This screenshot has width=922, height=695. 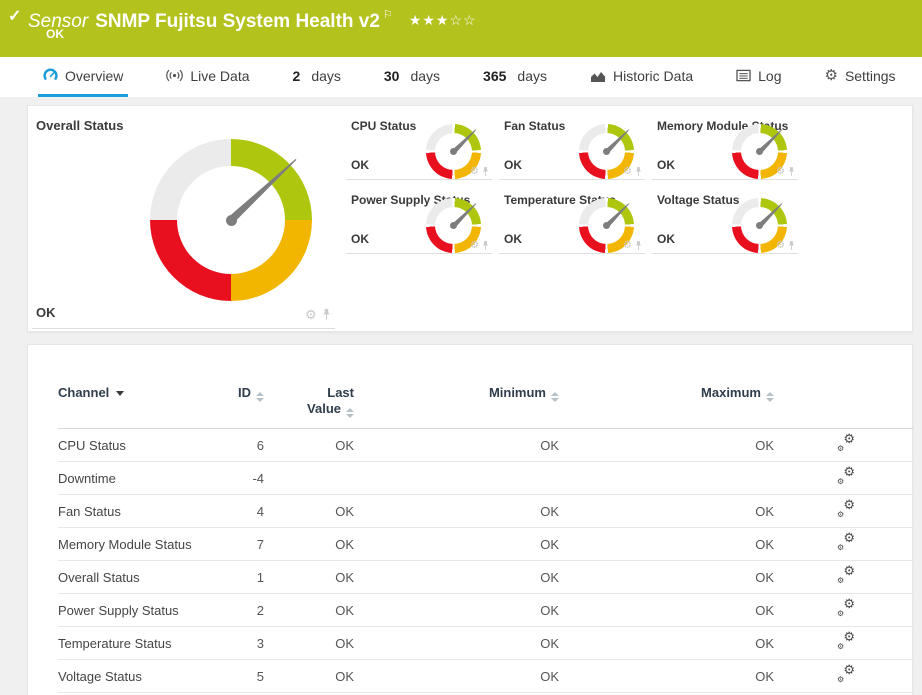 I want to click on gauge-title: Fan Status, so click(x=535, y=126).